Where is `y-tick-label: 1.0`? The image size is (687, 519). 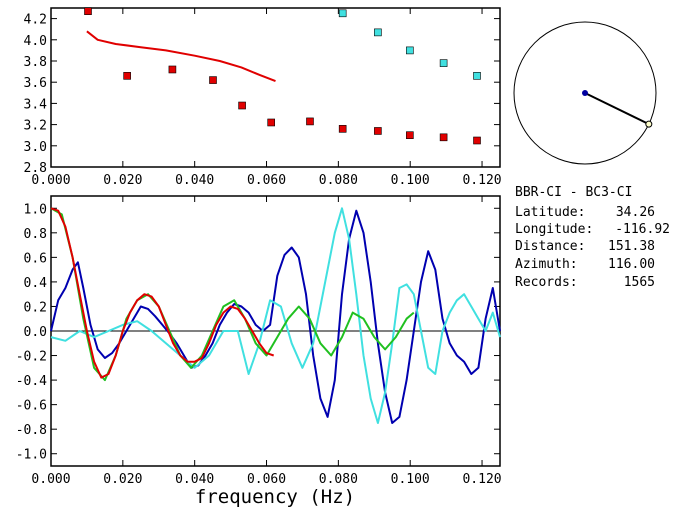 y-tick-label: 1.0 is located at coordinates (35, 209).